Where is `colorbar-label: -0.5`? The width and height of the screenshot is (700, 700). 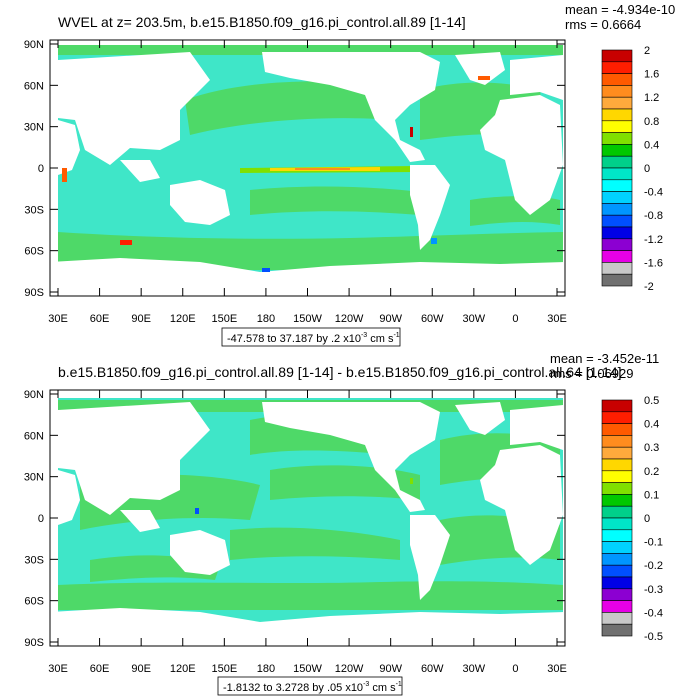
colorbar-label: -0.5 is located at coordinates (653, 637).